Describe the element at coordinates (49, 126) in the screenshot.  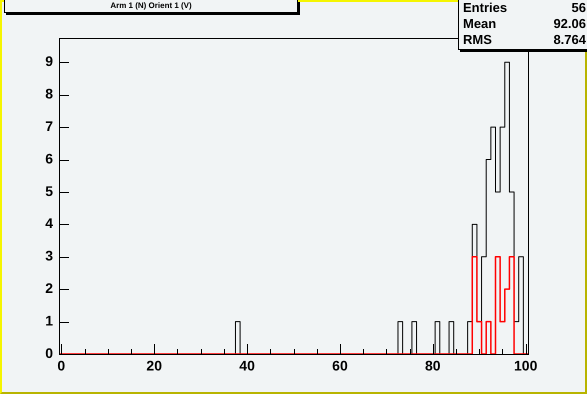
I see `y-tick-label: 7` at that location.